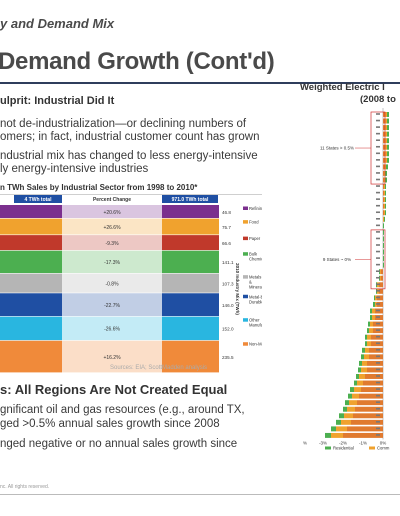 The height and width of the screenshot is (516, 400). Describe the element at coordinates (255, 208) in the screenshot. I see `legend-label: Refining` at that location.